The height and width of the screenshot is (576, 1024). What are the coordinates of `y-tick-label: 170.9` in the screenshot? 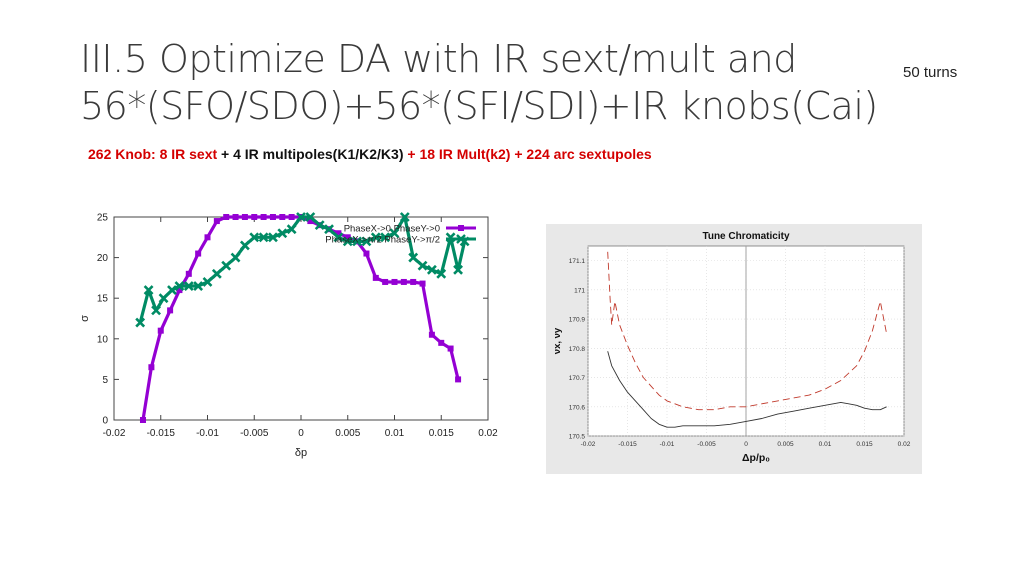 It's located at (577, 320).